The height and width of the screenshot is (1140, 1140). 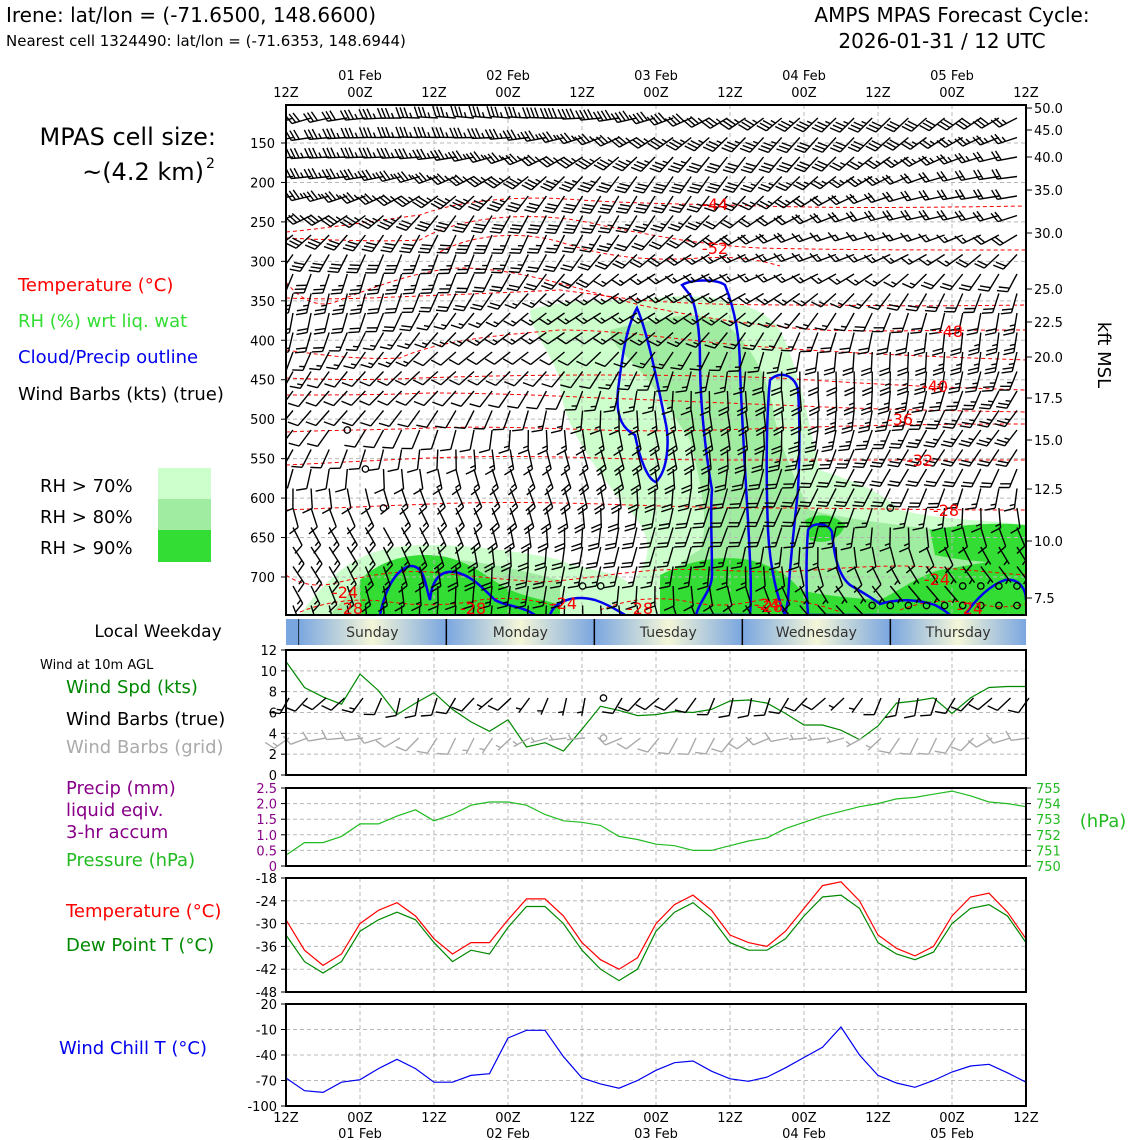 I want to click on calm-circle, so click(x=383, y=508).